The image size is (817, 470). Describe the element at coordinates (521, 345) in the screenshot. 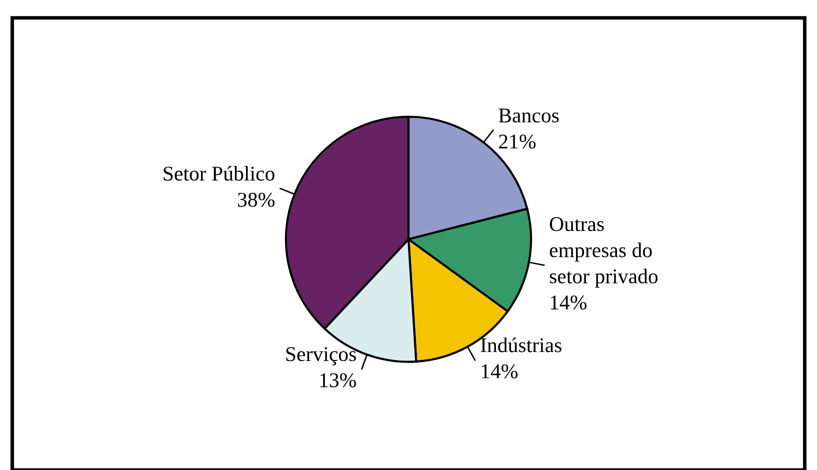

I see `slice-label: Indústrias` at that location.